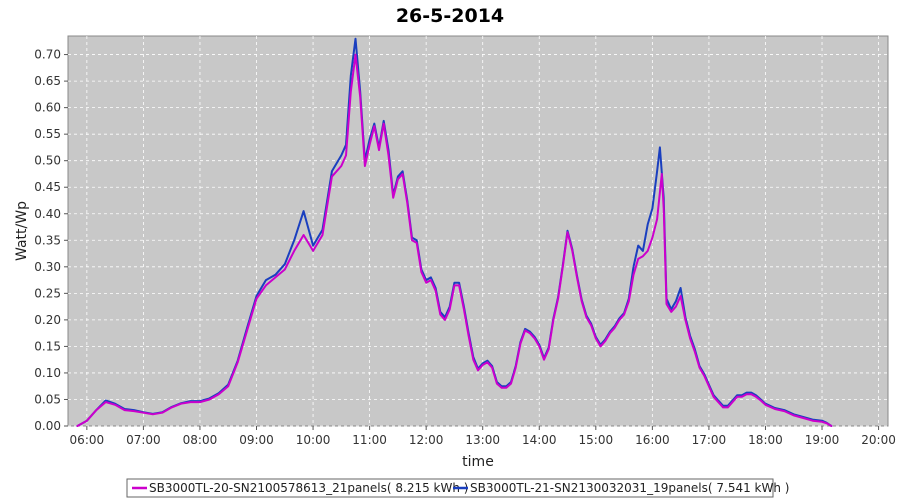  Describe the element at coordinates (256, 440) in the screenshot. I see `x-tick-label: 09:00` at that location.